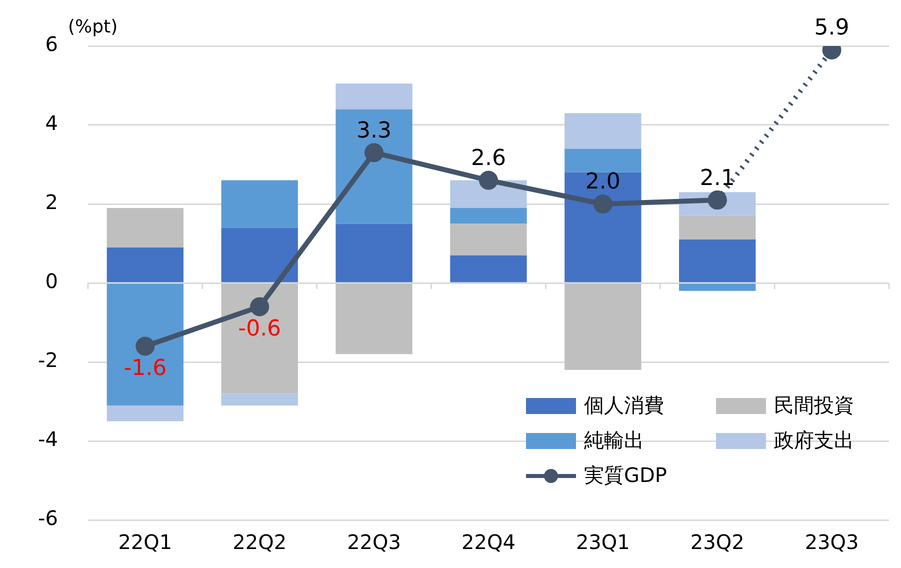  I want to click on x-tick-label: 22Q2, so click(259, 542).